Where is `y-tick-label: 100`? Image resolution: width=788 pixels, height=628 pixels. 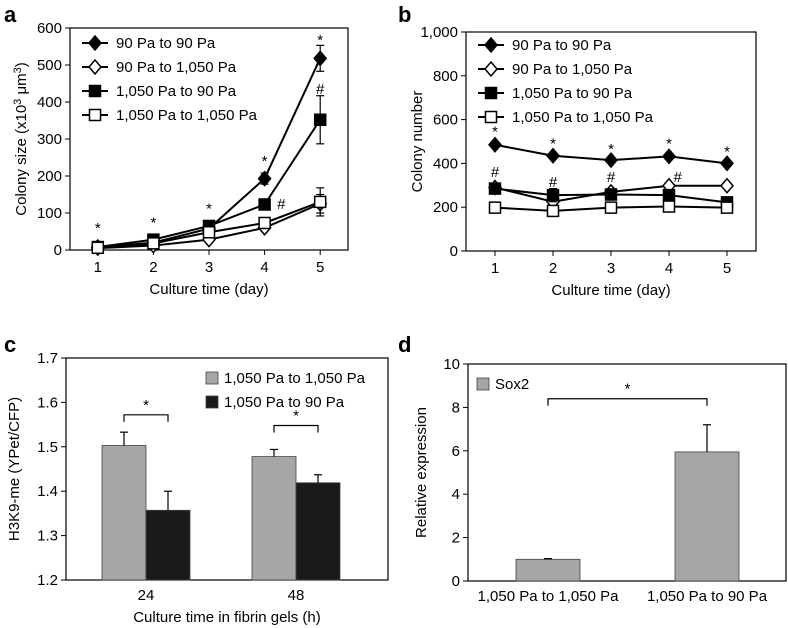
y-tick-label: 100 is located at coordinates (49, 213).